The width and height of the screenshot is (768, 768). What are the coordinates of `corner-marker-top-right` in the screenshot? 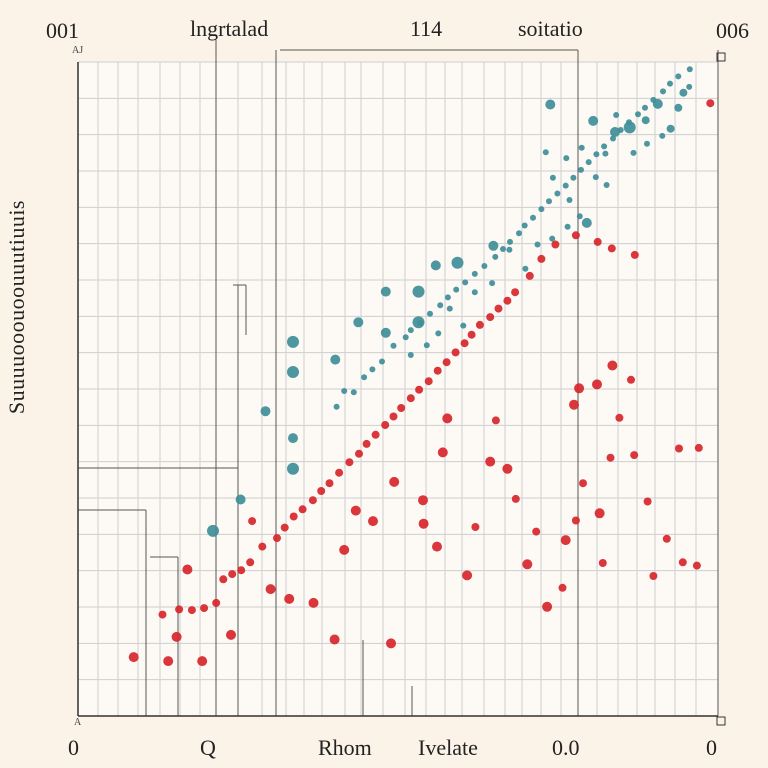 It's located at (721, 57).